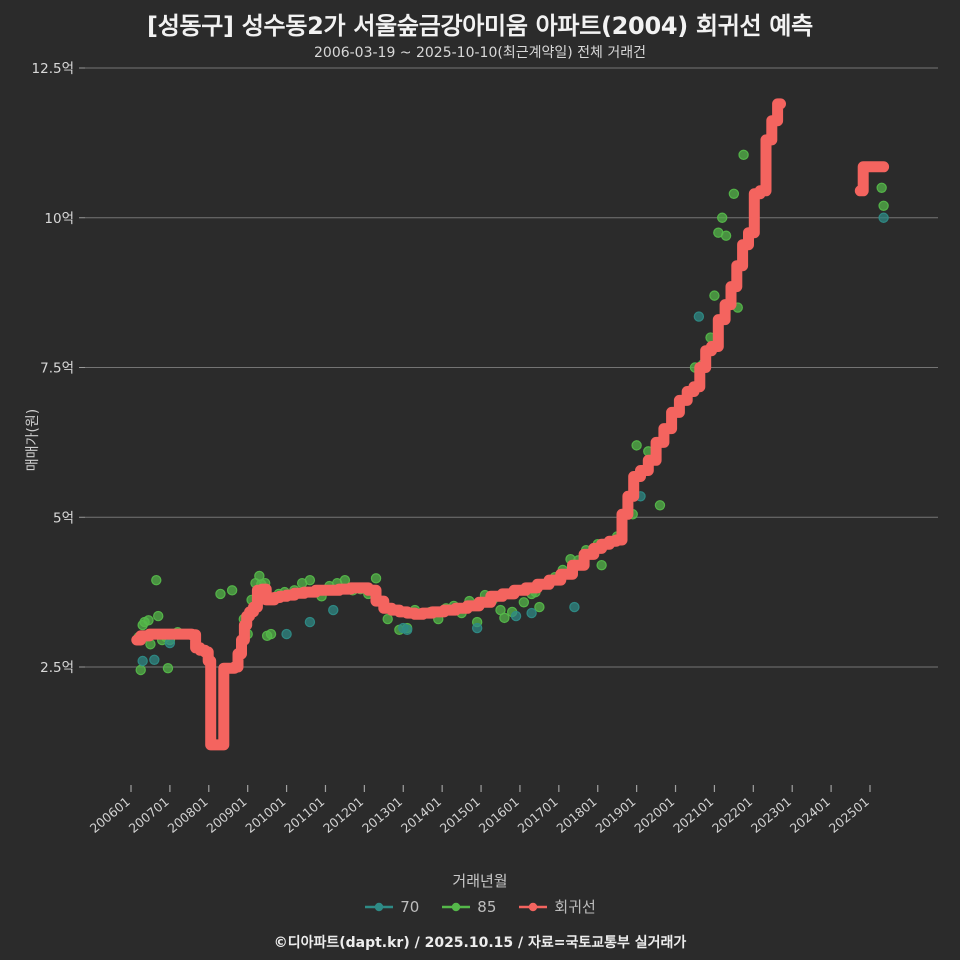 Image resolution: width=960 pixels, height=960 pixels. What do you see at coordinates (575, 907) in the screenshot?
I see `legend-label-regression: 회귀선` at bounding box center [575, 907].